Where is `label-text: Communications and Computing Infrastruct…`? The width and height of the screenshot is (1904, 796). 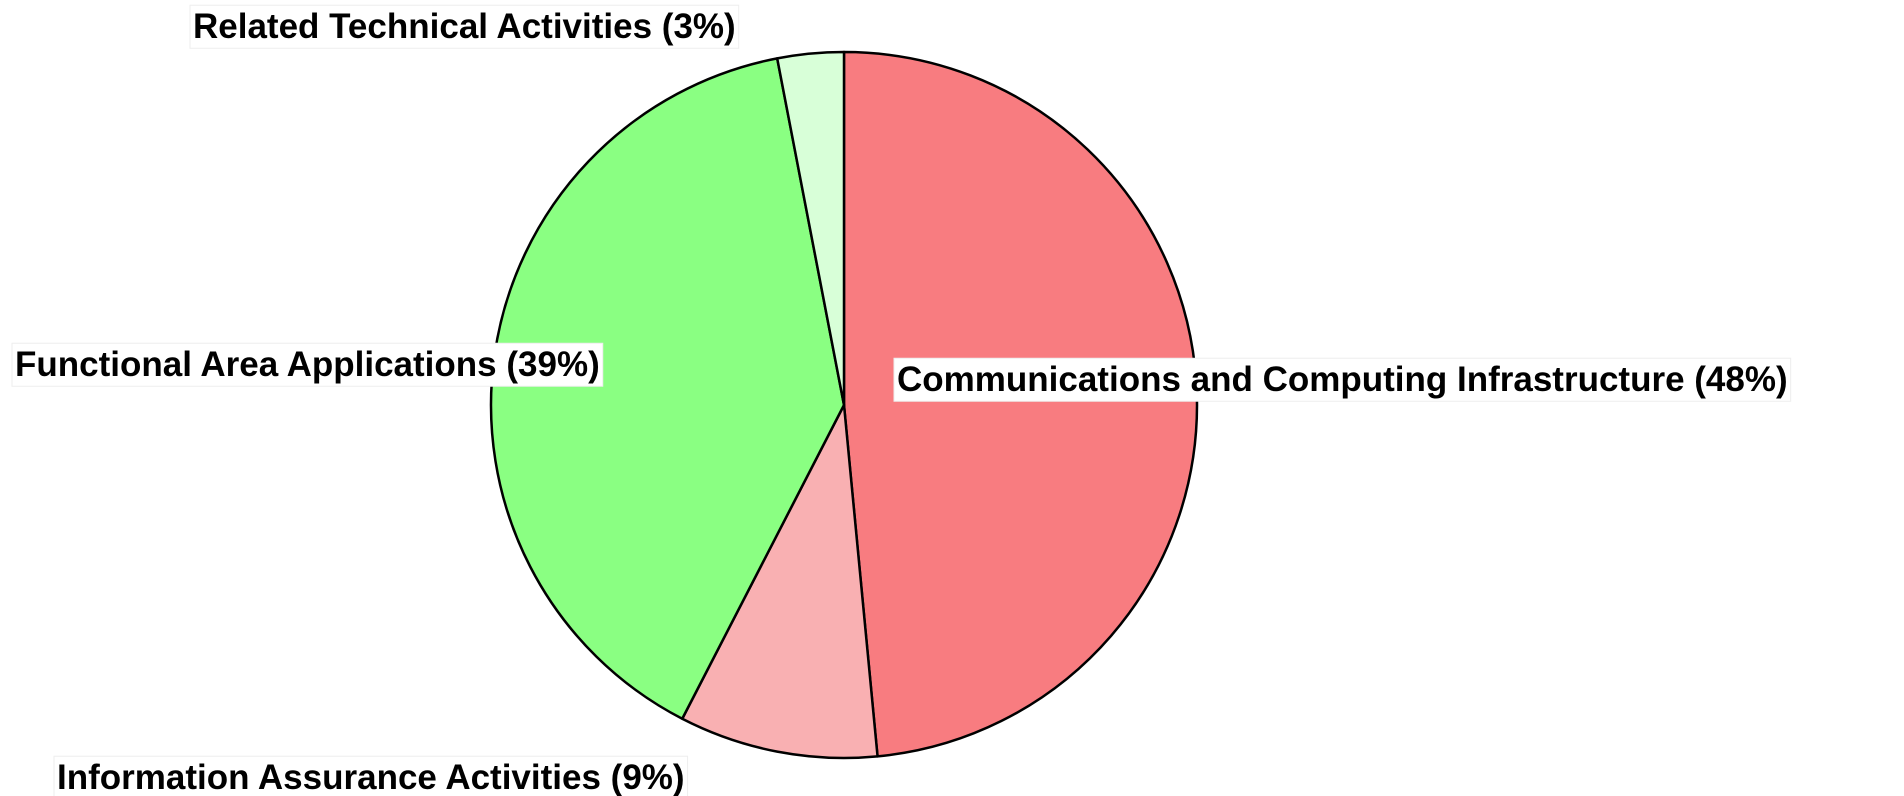
label-text: Communications and Computing Infrastruct… is located at coordinates (1342, 379).